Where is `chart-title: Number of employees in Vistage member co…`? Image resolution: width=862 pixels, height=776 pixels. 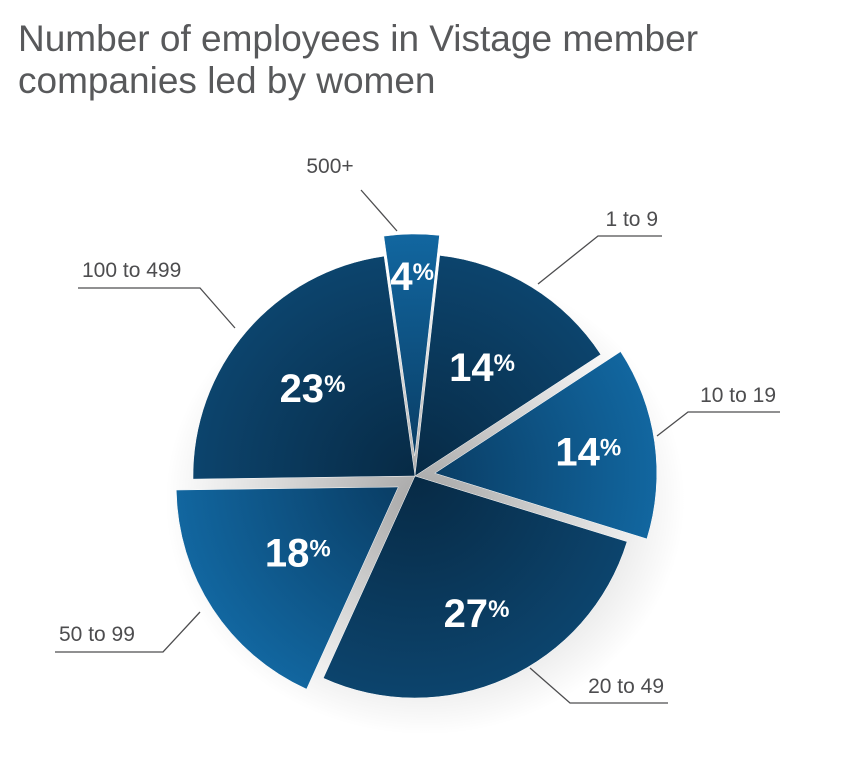 chart-title: Number of employees in Vistage member co… is located at coordinates (358, 59).